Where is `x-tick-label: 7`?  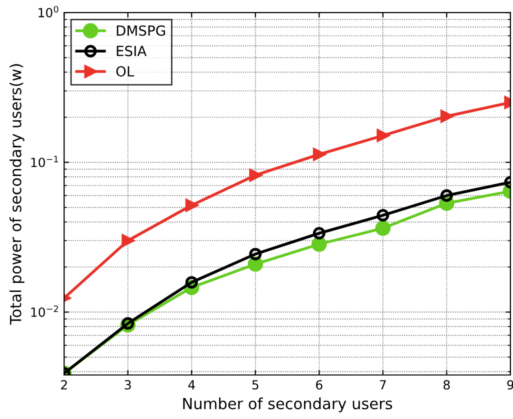 x-tick-label: 7 is located at coordinates (383, 385).